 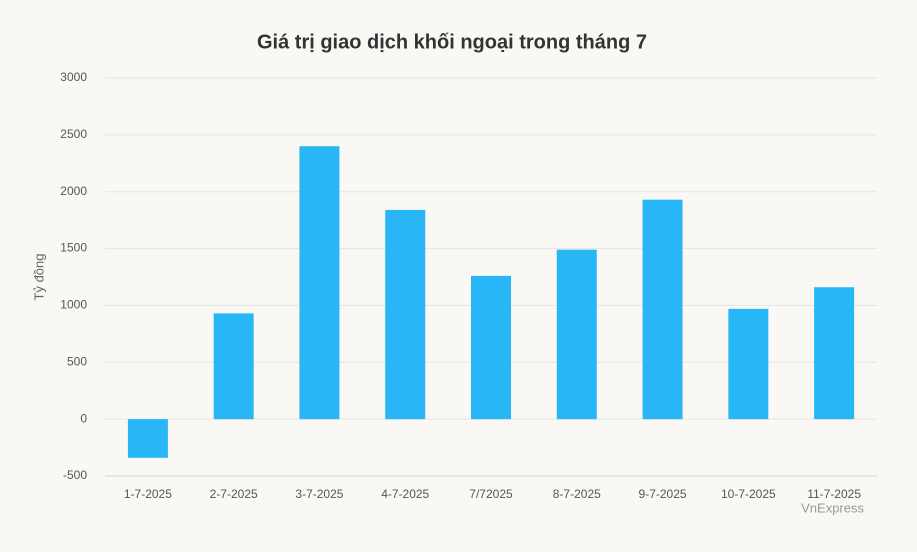 What do you see at coordinates (77, 361) in the screenshot?
I see `y-tick-label: 500` at bounding box center [77, 361].